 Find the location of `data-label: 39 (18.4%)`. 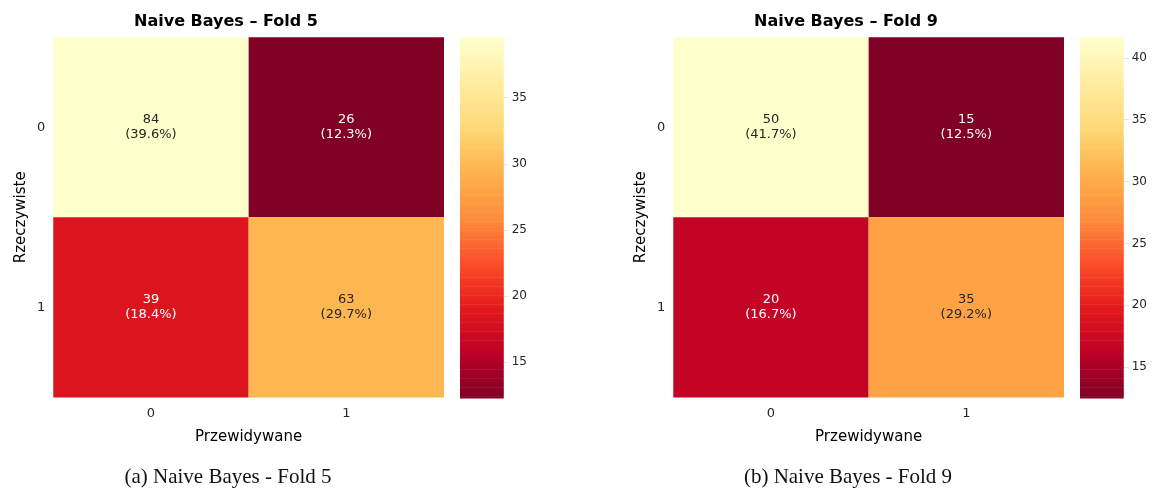

data-label: 39 (18.4%) is located at coordinates (151, 306).